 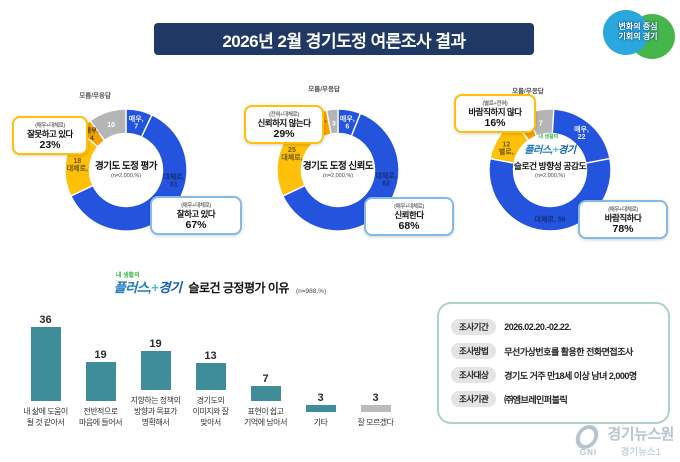 What do you see at coordinates (45, 319) in the screenshot?
I see `bar-value: 36` at bounding box center [45, 319].